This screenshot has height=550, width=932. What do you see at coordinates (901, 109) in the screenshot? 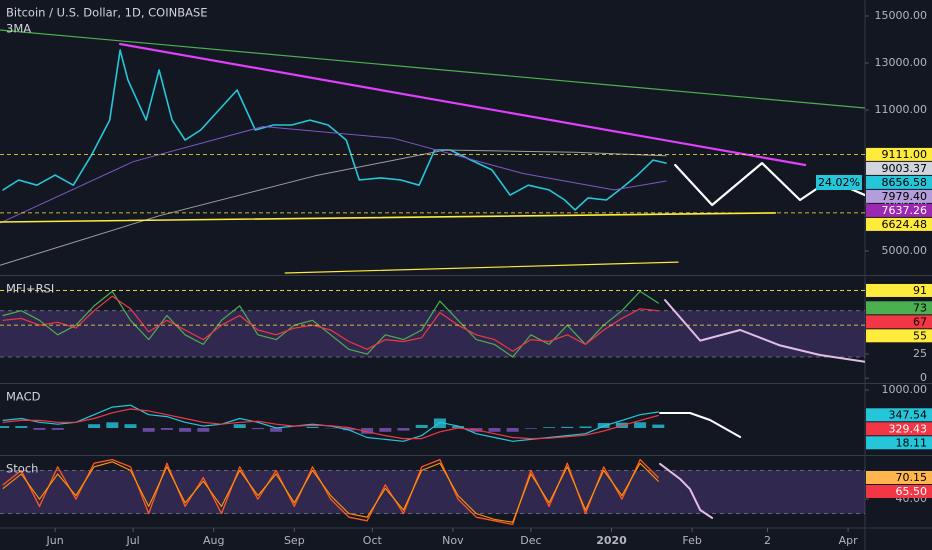
I see `y-tick-label: 11000.00` at bounding box center [901, 109].